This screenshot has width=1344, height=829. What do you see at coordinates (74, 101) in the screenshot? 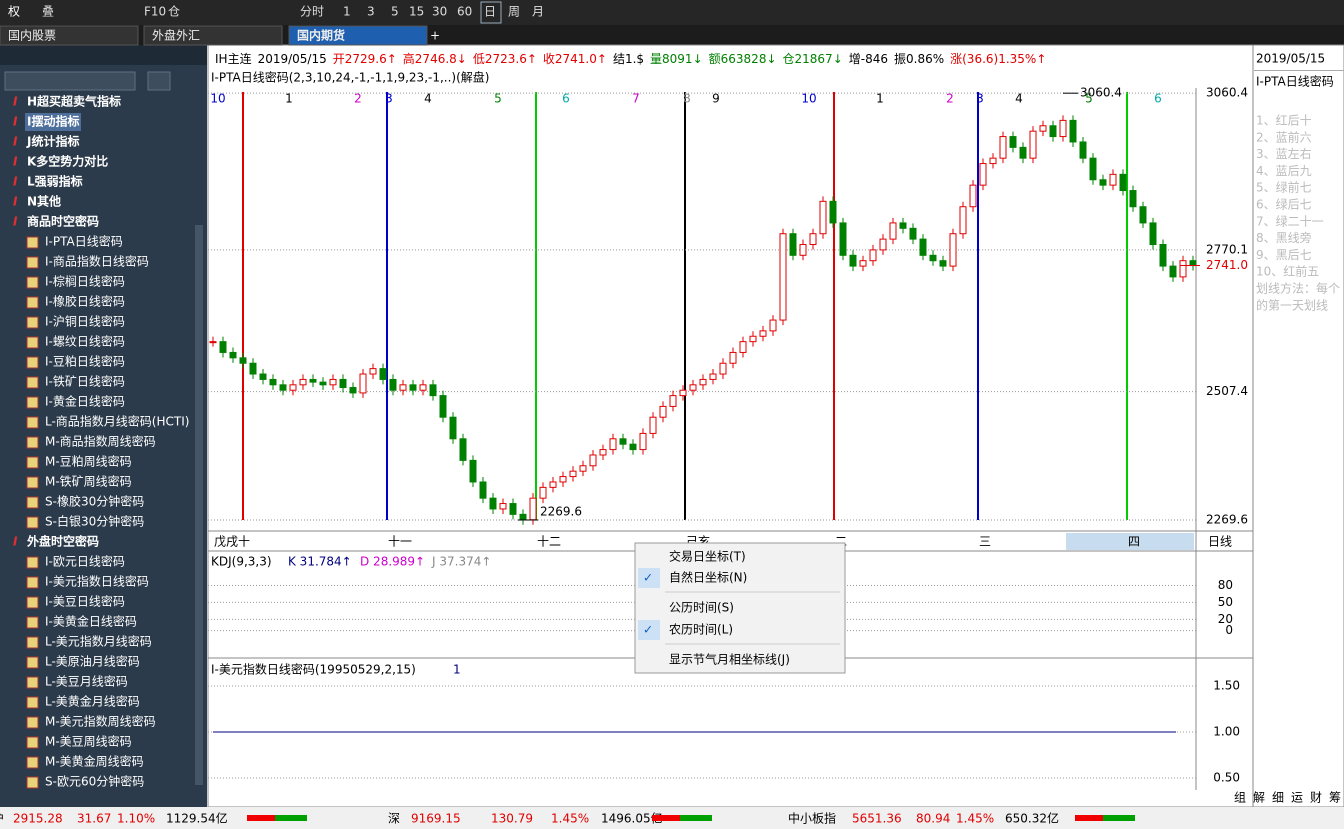
I see `tree-group: H超买超卖气指标` at bounding box center [74, 101].